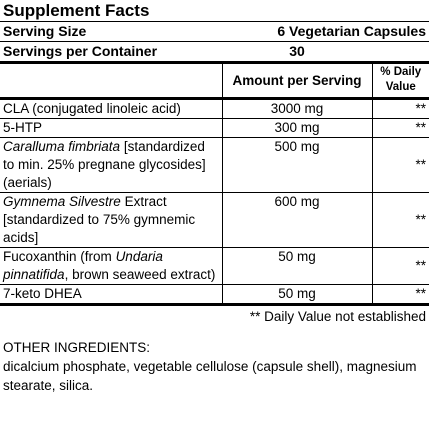 The image size is (429, 443). What do you see at coordinates (92, 108) in the screenshot?
I see `name-segment: CLA (conjugated linoleic acid)` at bounding box center [92, 108].